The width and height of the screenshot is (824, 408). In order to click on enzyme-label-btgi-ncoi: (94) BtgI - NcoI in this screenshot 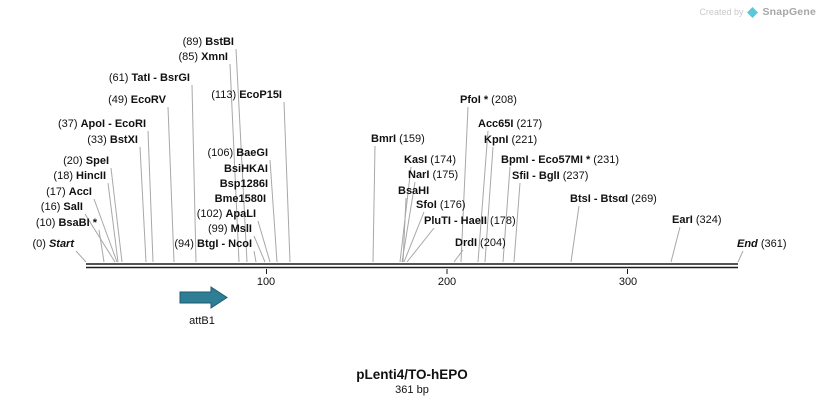, I will do `click(213, 244)`.